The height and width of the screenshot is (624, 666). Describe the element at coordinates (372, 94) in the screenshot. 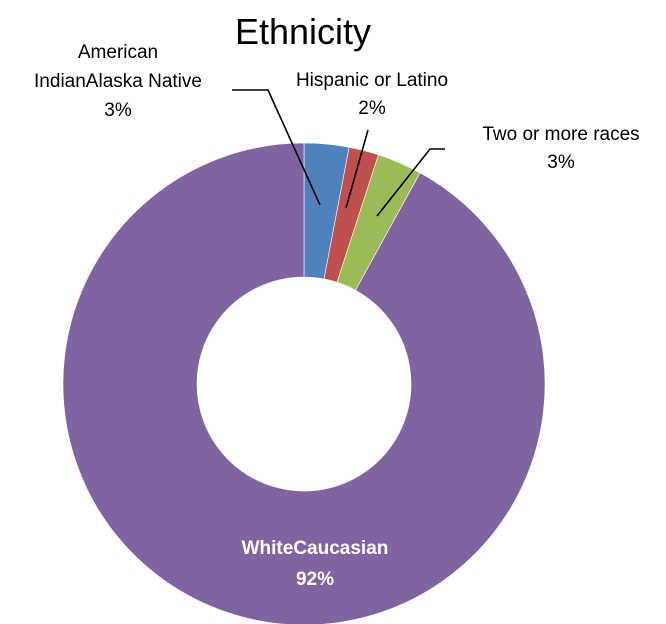

I see `data-label-hispanic-or-latino: Hispanic or Latino 2%` at that location.